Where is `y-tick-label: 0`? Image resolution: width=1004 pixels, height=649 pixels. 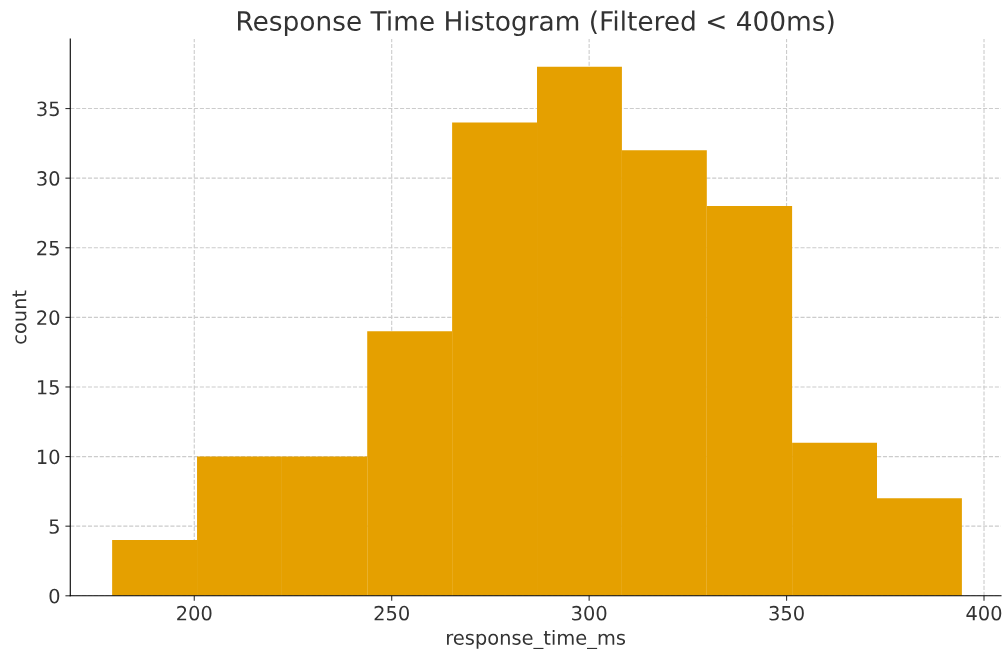
y-tick-label: 0 is located at coordinates (54, 596).